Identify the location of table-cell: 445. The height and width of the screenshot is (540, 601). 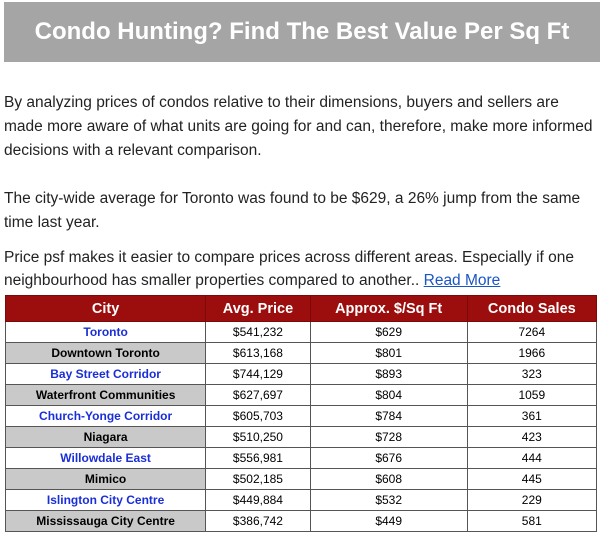
(532, 479).